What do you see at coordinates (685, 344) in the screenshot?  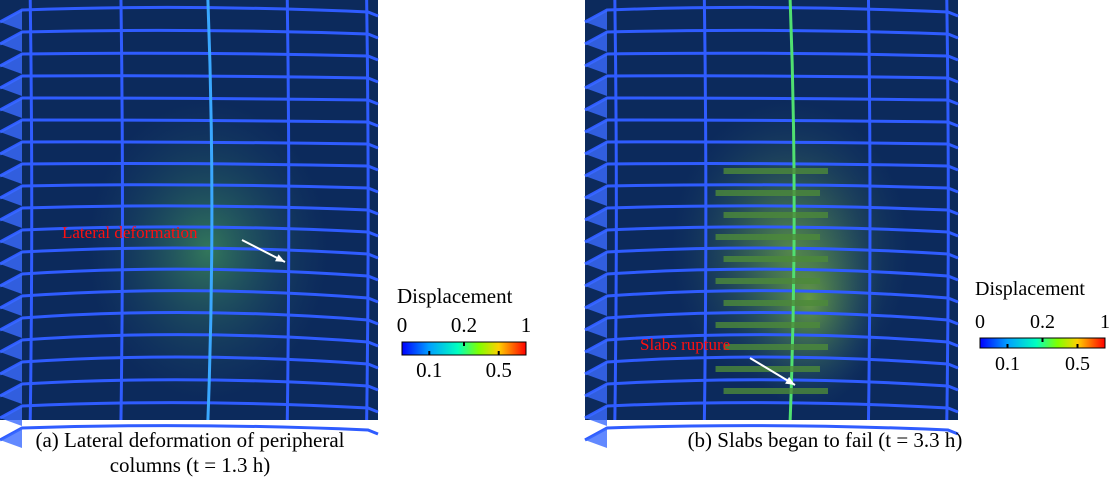 I see `annotation: Slabs rupture` at bounding box center [685, 344].